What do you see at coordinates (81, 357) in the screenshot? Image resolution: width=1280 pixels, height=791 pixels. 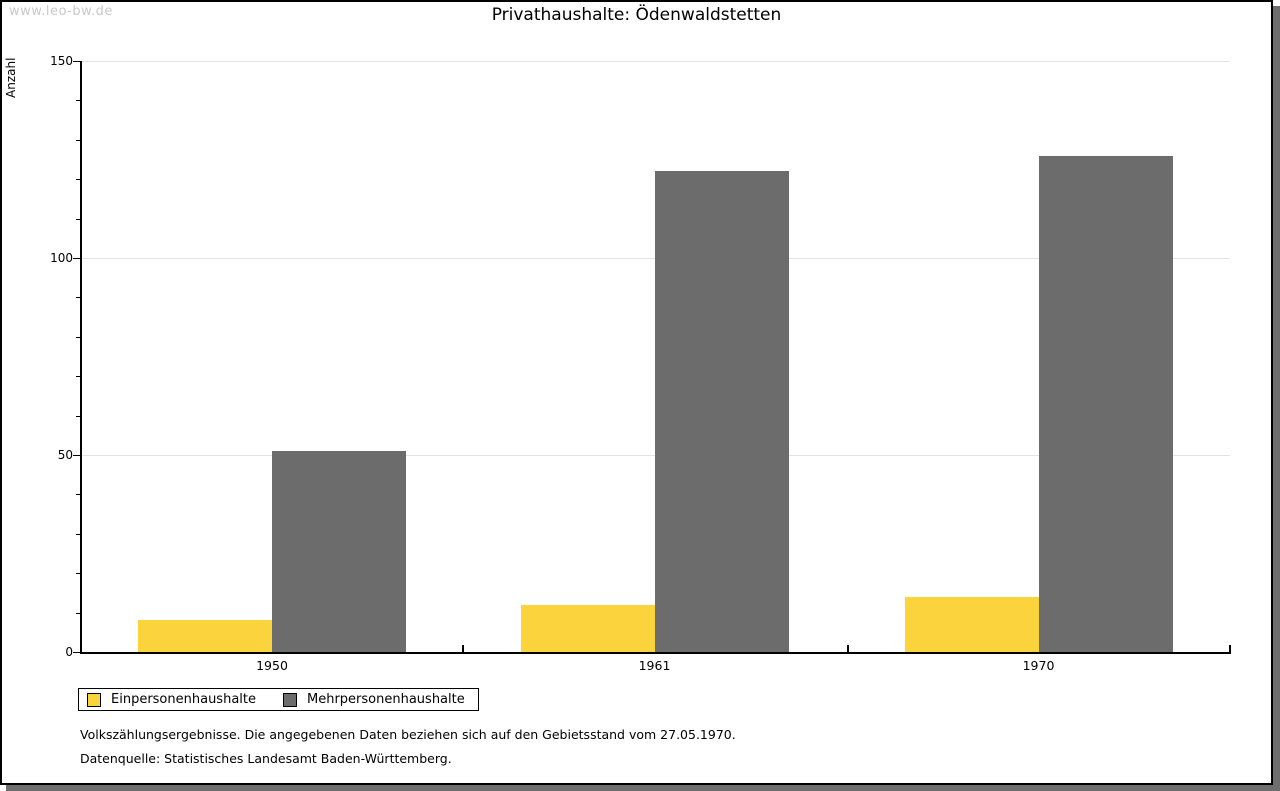 I see `y-axis-line` at bounding box center [81, 357].